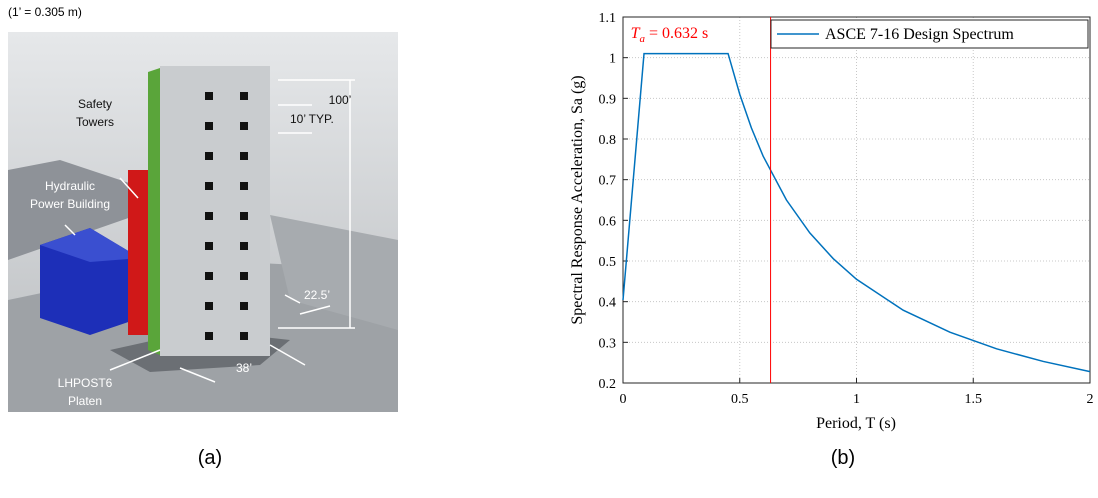 The height and width of the screenshot is (498, 1098). I want to click on annotation: 38’, so click(244, 368).